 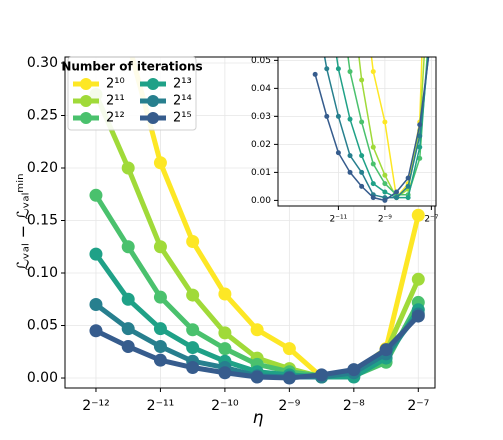 What do you see at coordinates (261, 173) in the screenshot?
I see `y-tick-label: 0.01` at bounding box center [261, 173].